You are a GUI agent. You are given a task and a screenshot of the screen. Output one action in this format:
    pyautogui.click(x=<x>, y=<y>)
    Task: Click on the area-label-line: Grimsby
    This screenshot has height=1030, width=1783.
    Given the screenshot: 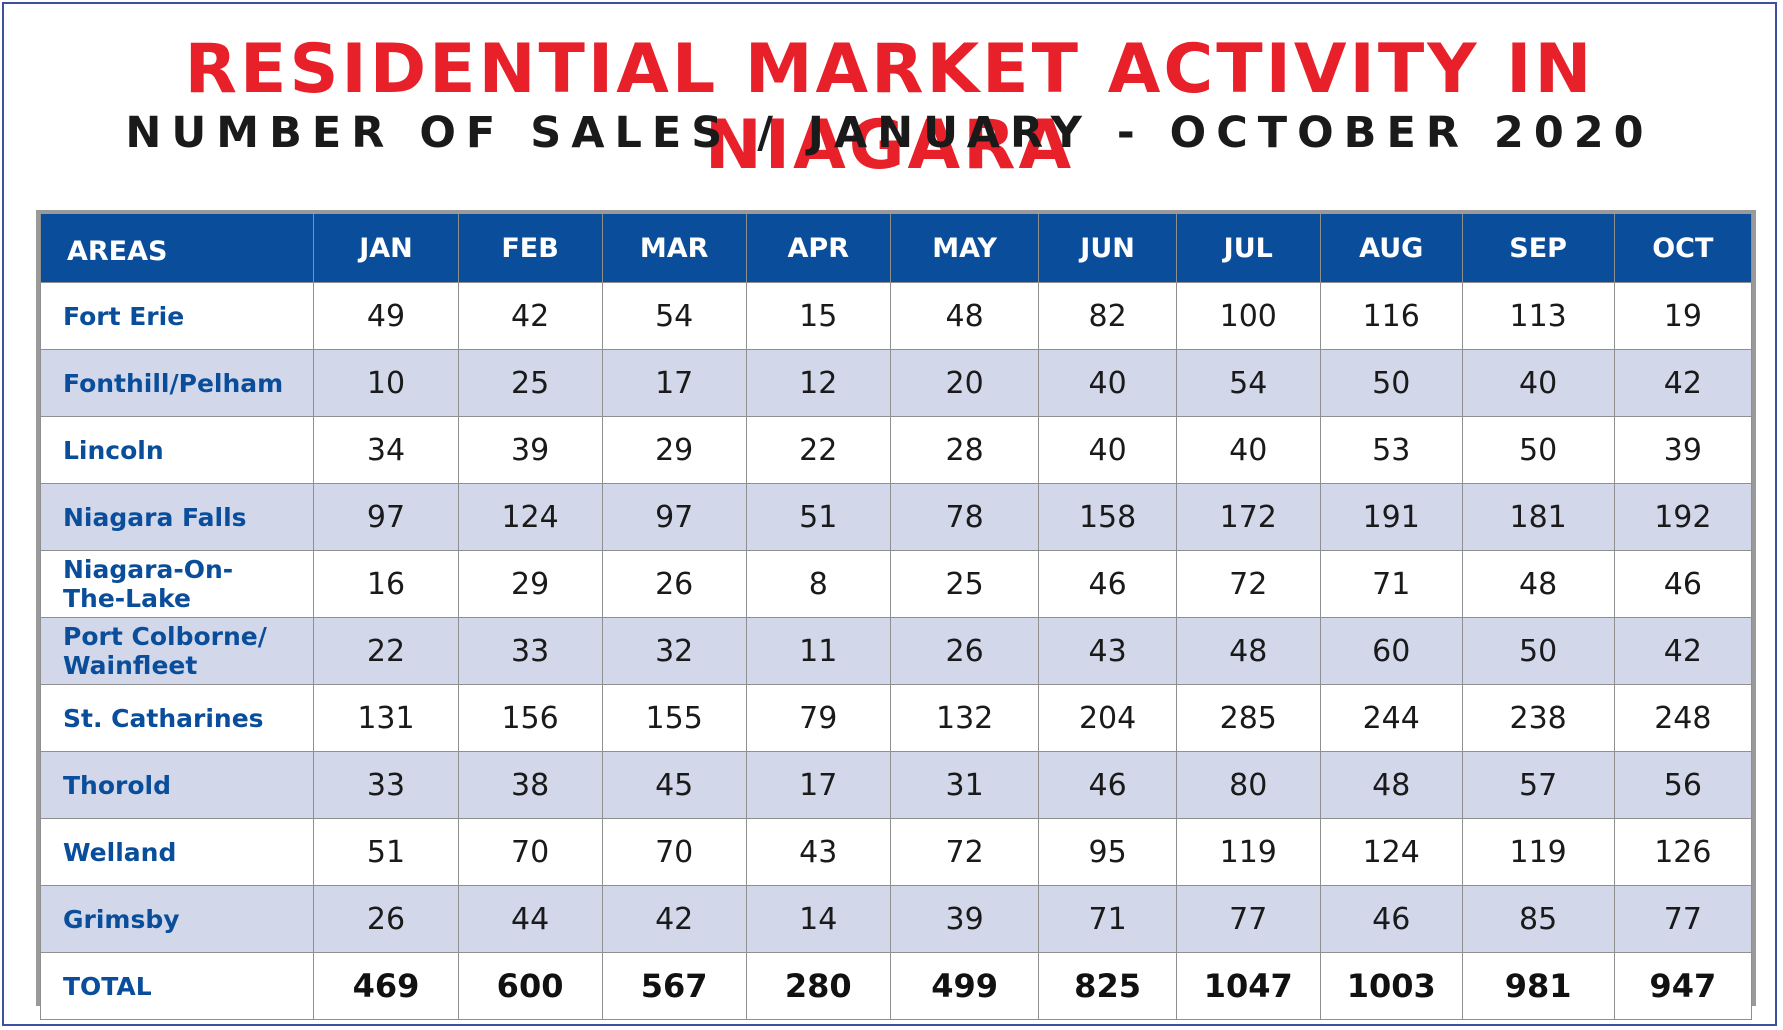 What is the action you would take?
    pyautogui.click(x=121, y=919)
    